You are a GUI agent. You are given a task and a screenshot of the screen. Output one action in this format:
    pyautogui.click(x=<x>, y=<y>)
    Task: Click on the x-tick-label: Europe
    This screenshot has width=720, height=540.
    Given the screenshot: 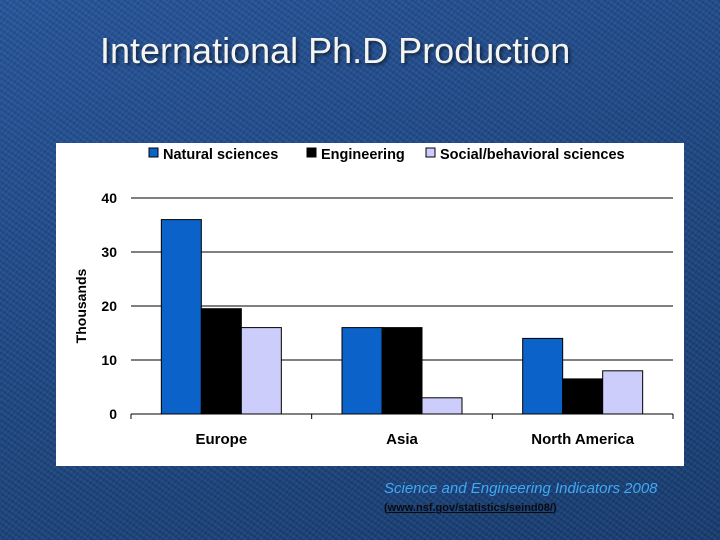 What is the action you would take?
    pyautogui.click(x=221, y=439)
    